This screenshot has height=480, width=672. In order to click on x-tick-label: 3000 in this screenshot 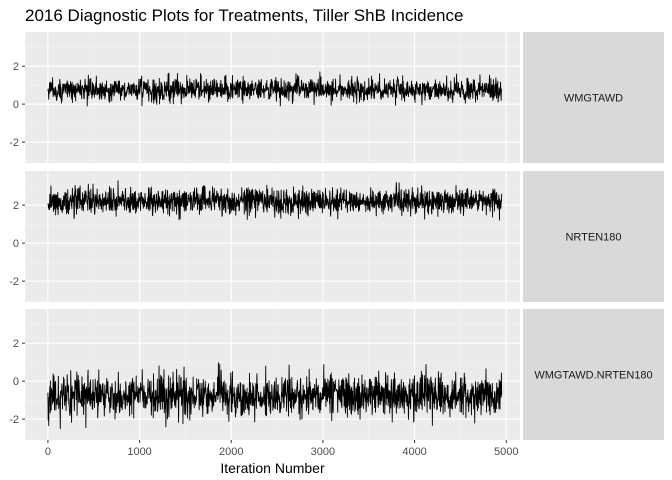, I will do `click(323, 452)`.